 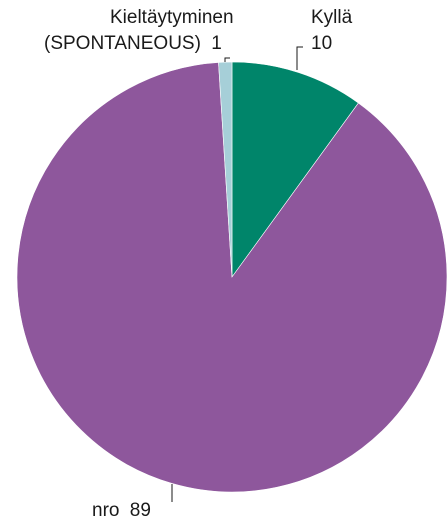 I want to click on slice-label-kylla: Kyllä, so click(x=332, y=17).